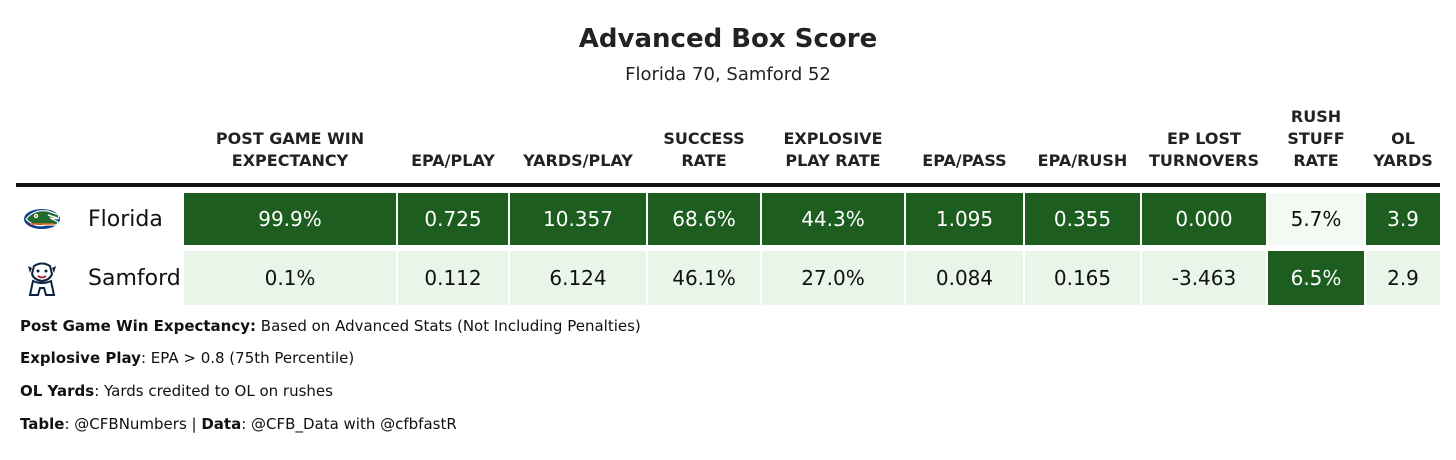  I want to click on cell-florida-ol: 3.9, so click(1403, 219).